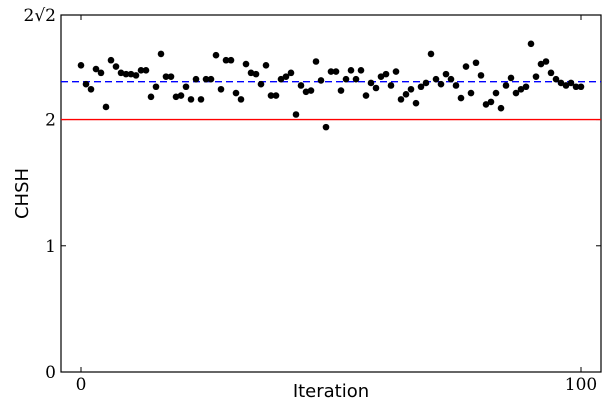 The image size is (602, 402). Describe the element at coordinates (331, 391) in the screenshot. I see `x-axis-label: Iteration` at that location.